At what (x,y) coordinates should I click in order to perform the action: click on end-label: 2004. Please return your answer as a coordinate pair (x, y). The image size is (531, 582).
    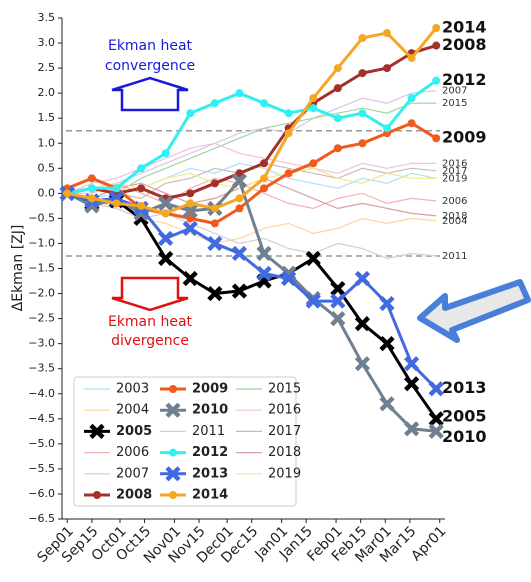
    Looking at the image, I should click on (454, 221).